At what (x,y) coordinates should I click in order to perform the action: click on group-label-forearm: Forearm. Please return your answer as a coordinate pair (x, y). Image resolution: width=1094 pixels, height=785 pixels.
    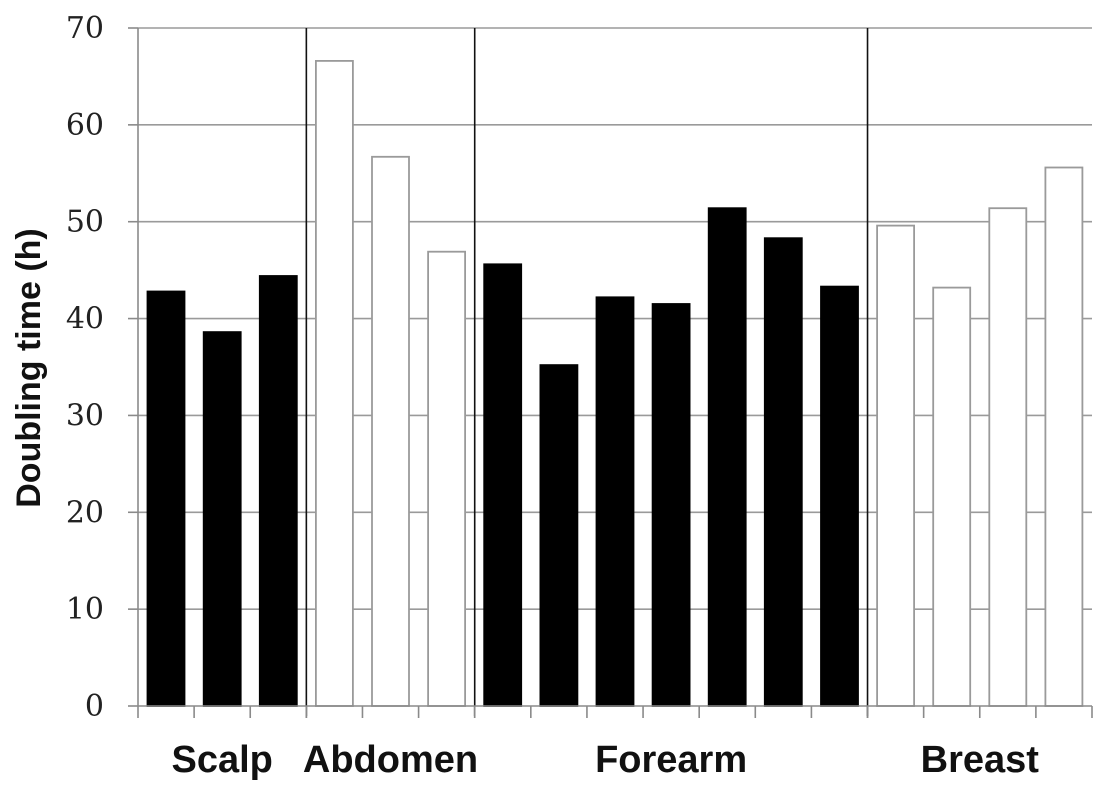
    Looking at the image, I should click on (671, 760).